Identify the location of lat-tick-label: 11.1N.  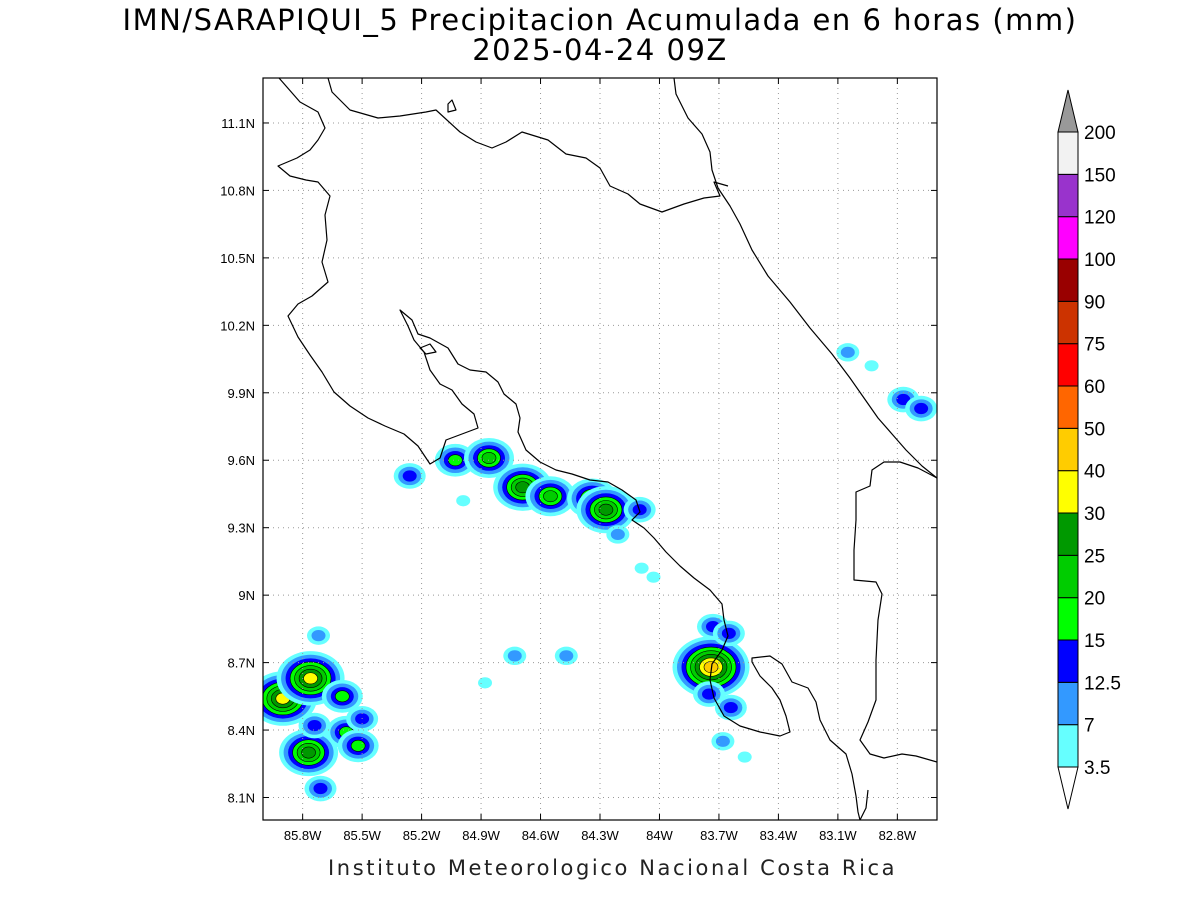
(238, 123).